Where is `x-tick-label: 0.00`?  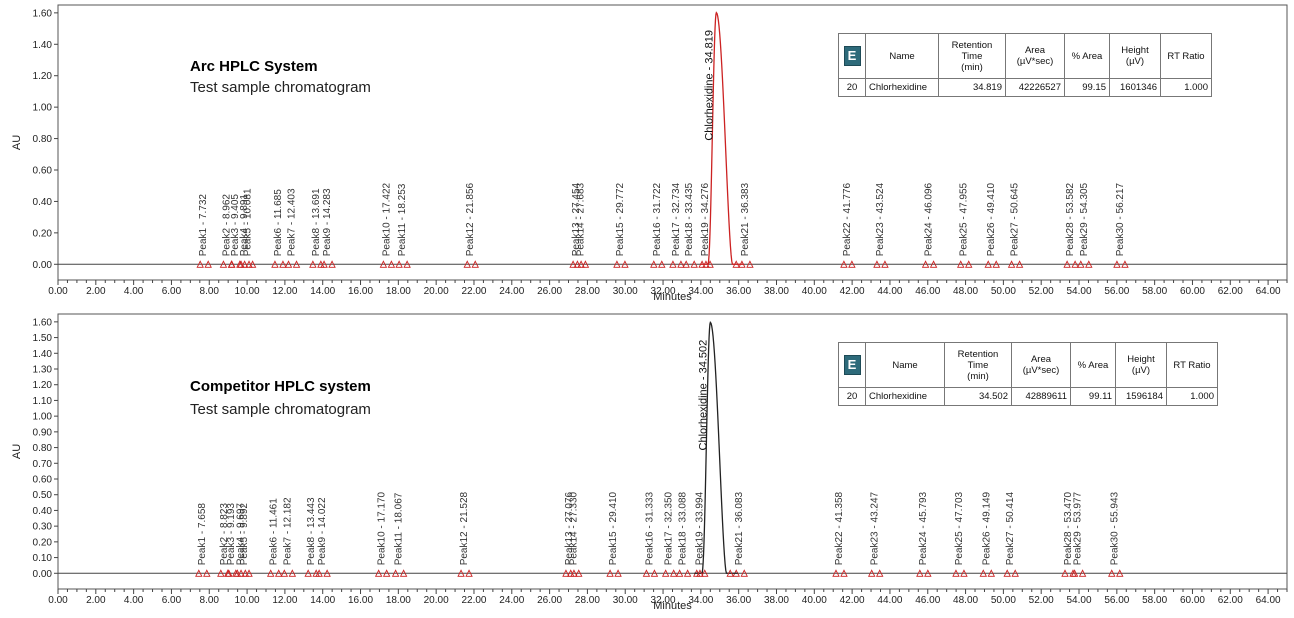 x-tick-label: 0.00 is located at coordinates (58, 291).